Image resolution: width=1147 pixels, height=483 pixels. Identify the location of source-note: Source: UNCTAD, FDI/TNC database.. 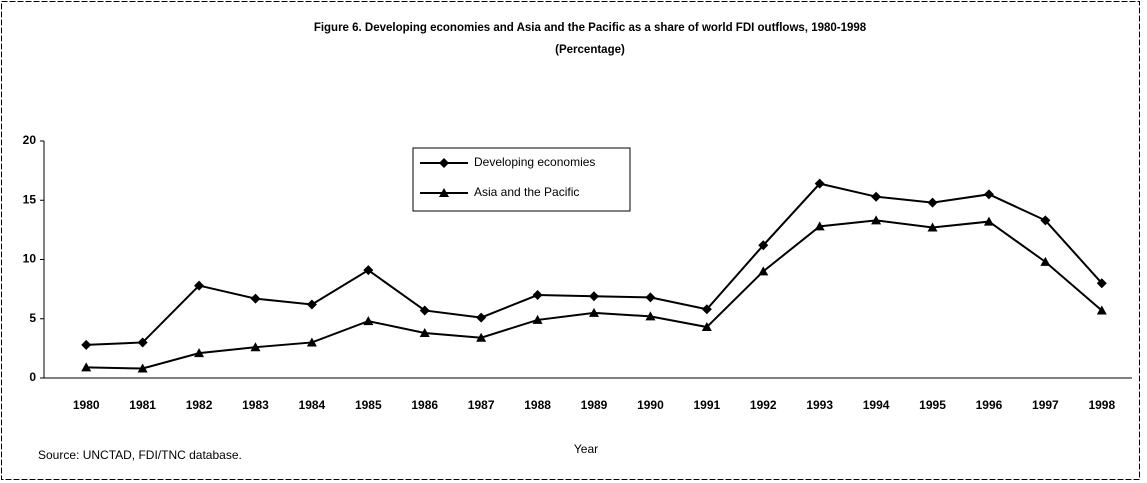
(140, 455).